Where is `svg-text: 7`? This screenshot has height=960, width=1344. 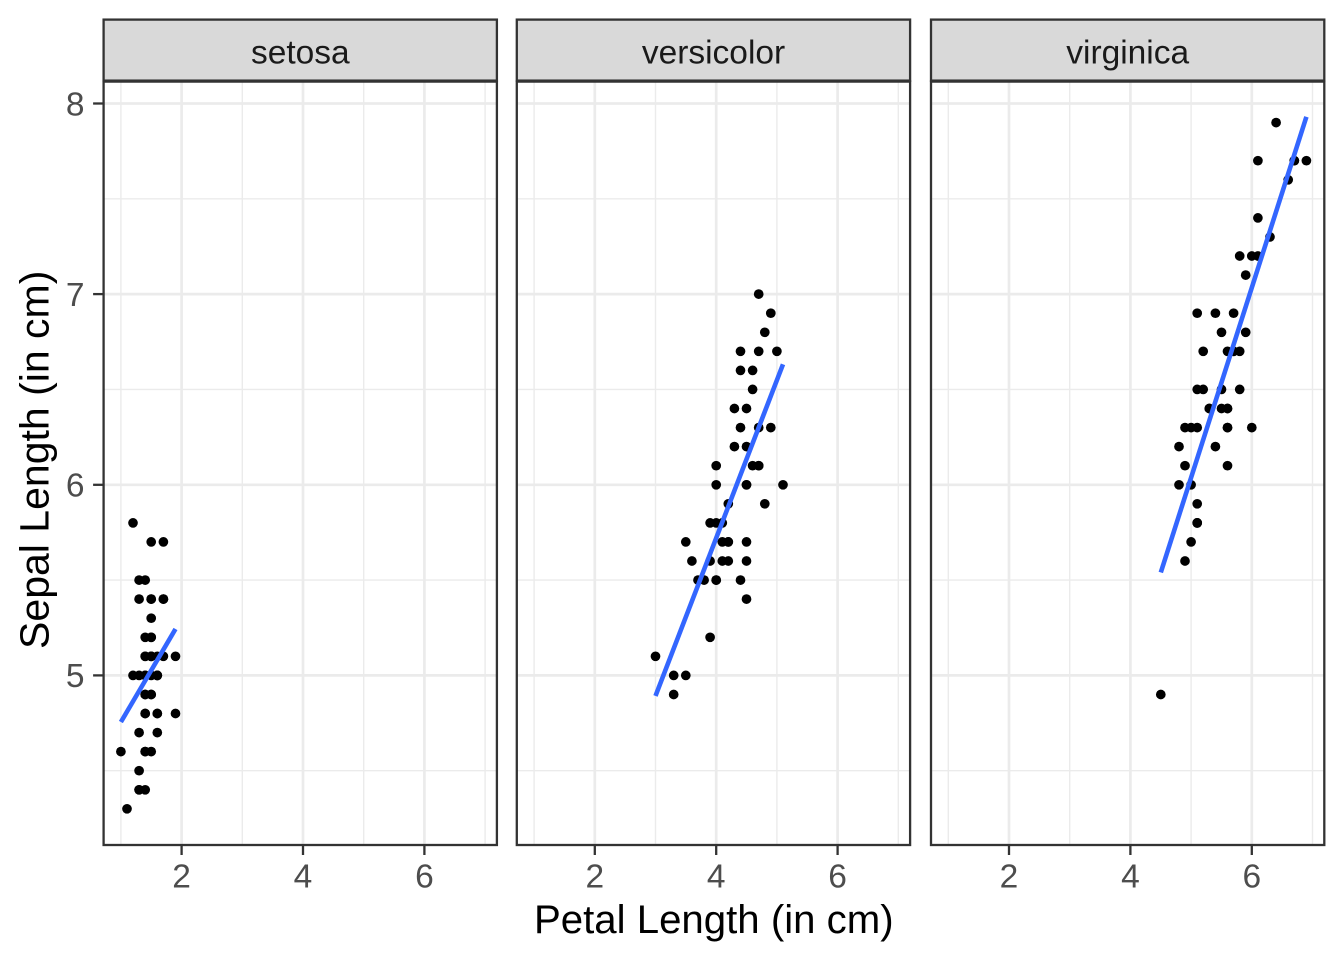 svg-text: 7 is located at coordinates (75, 295).